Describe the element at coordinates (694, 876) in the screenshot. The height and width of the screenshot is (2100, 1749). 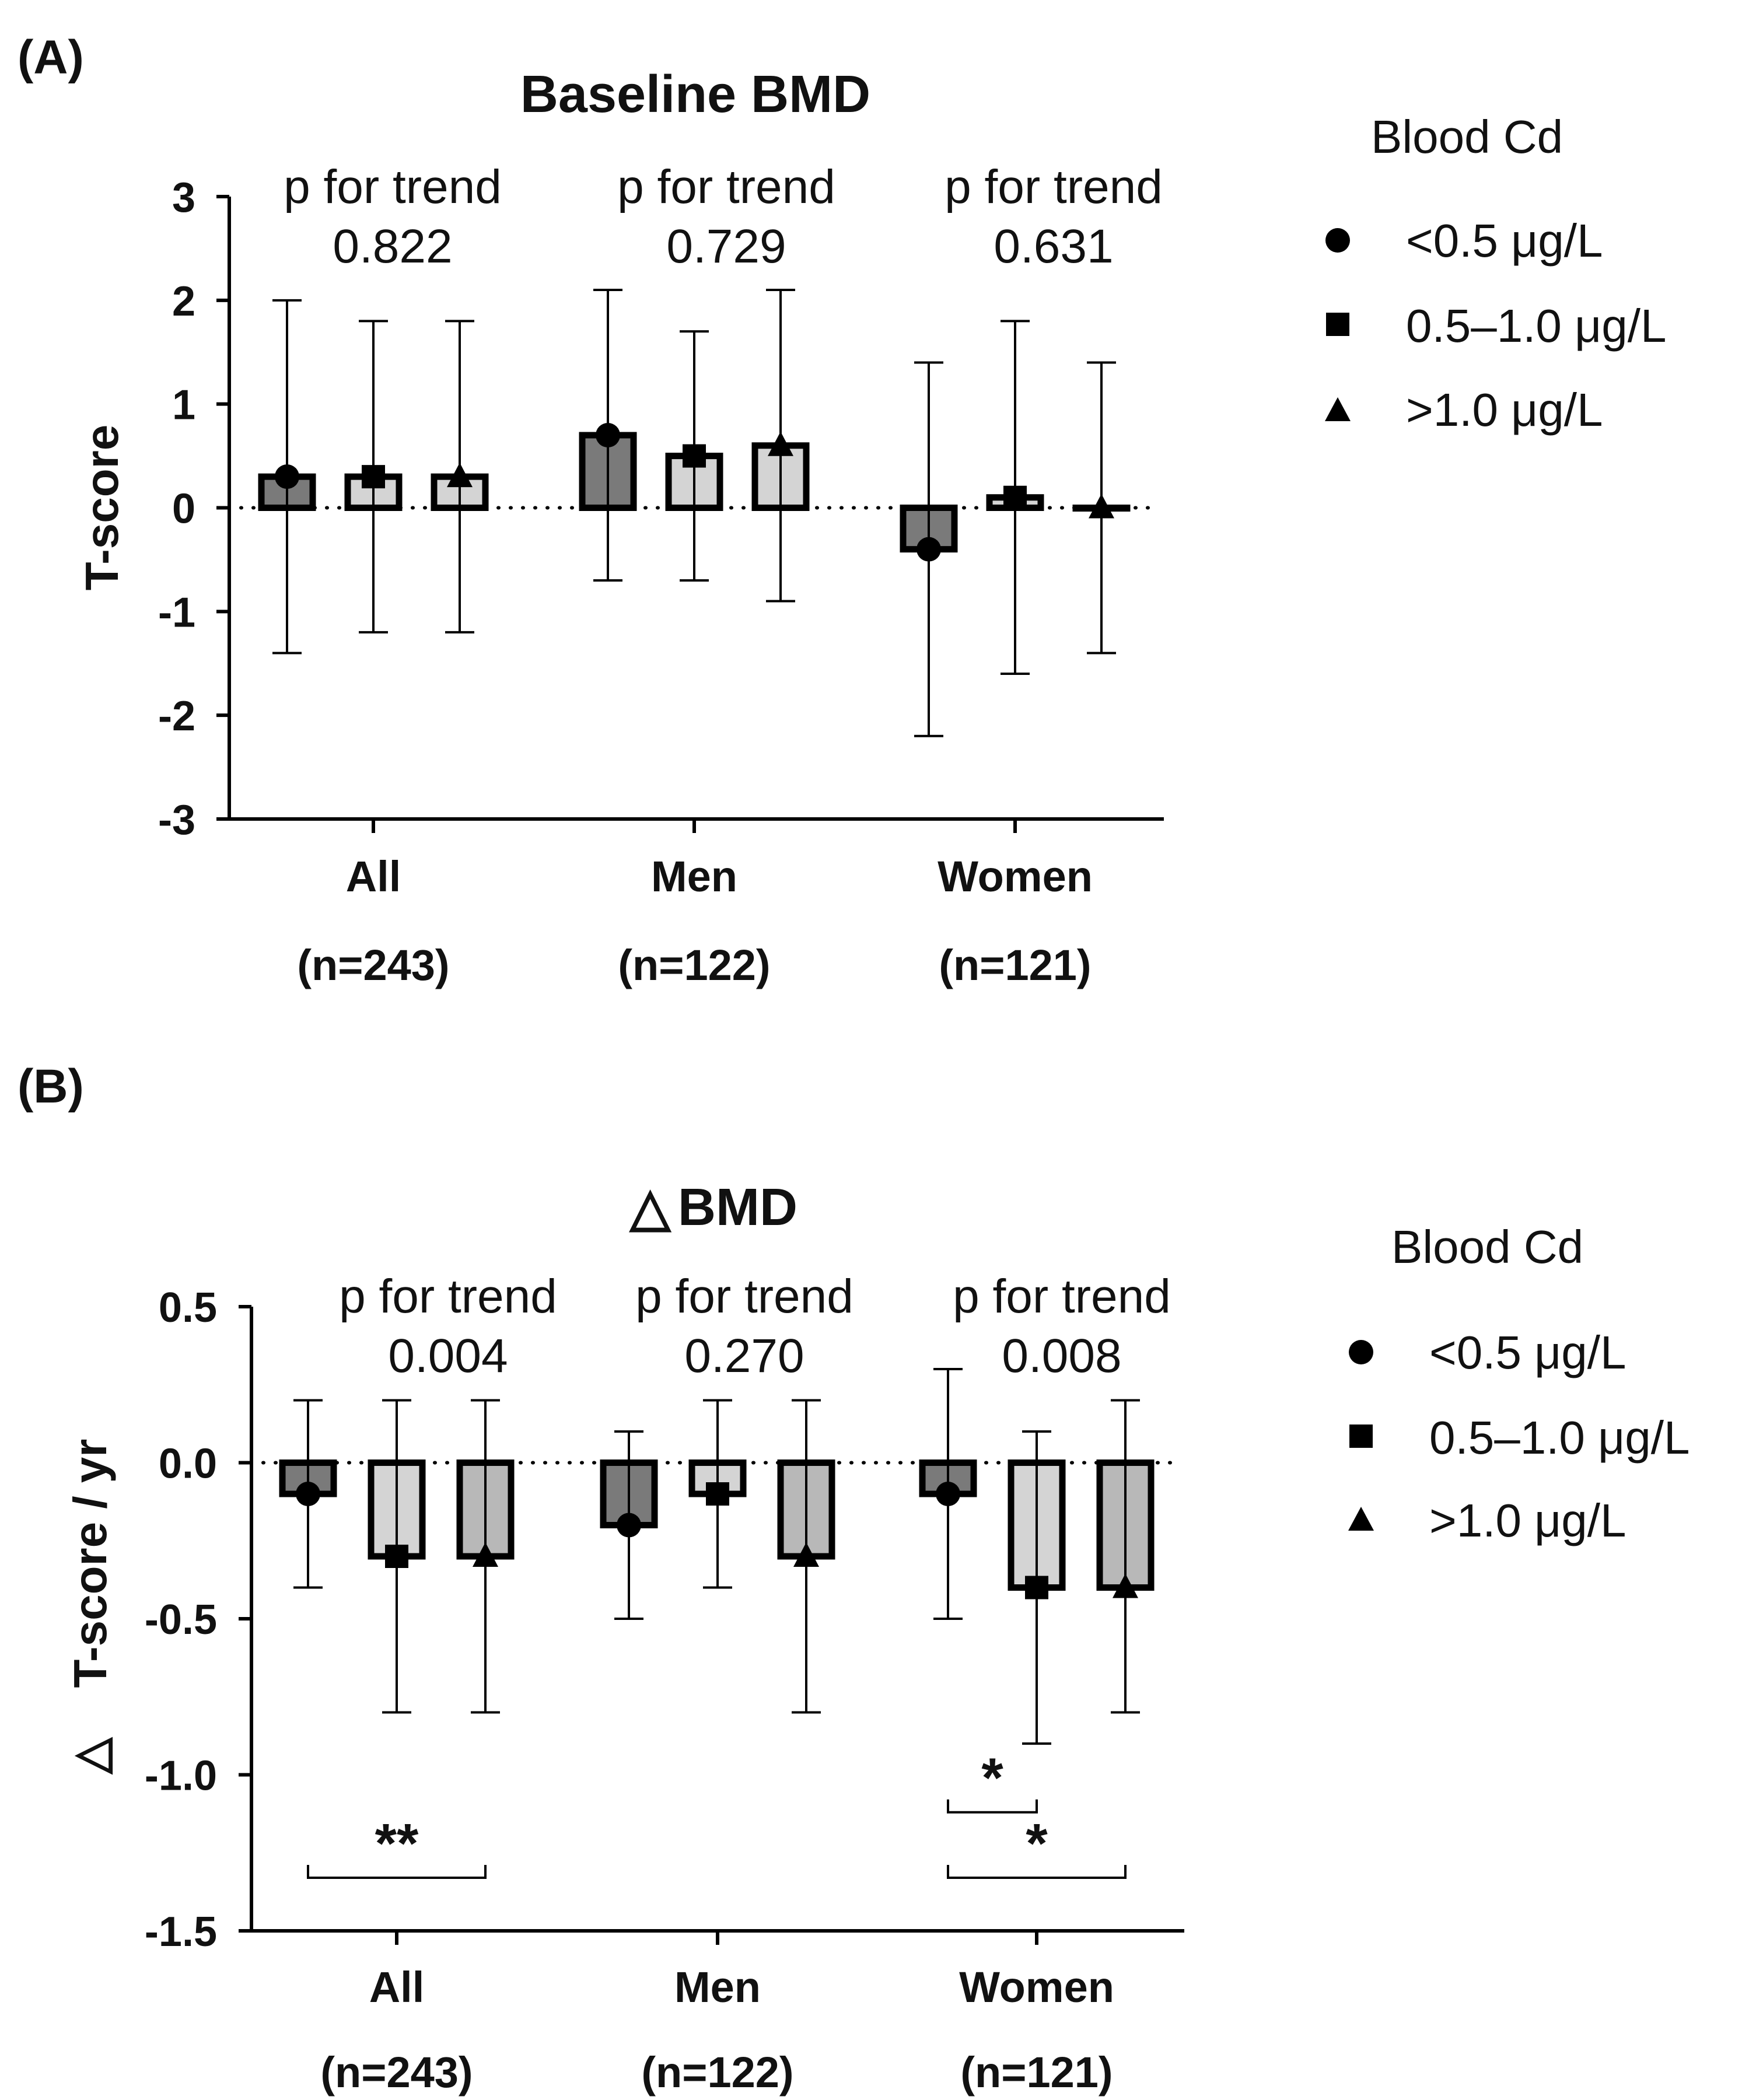
I see `panel-a-category-label-men: Men` at that location.